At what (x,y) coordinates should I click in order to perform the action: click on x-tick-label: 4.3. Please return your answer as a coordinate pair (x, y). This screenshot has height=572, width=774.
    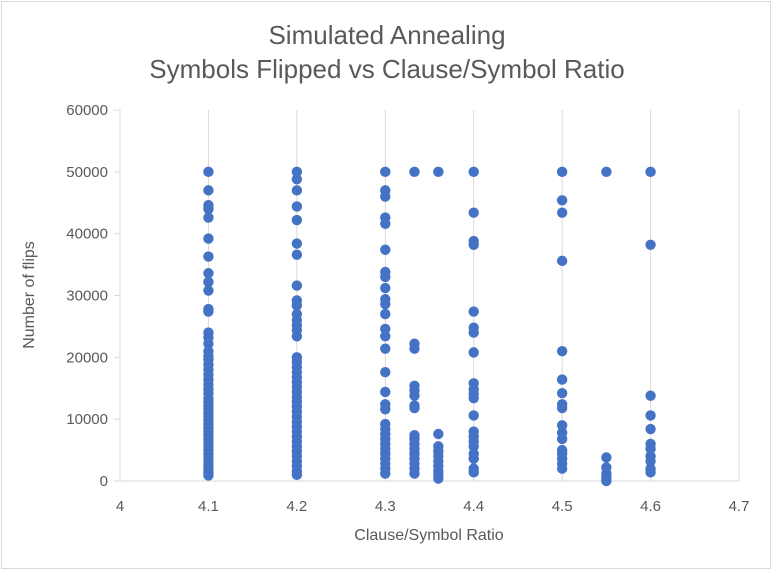
    Looking at the image, I should click on (385, 506).